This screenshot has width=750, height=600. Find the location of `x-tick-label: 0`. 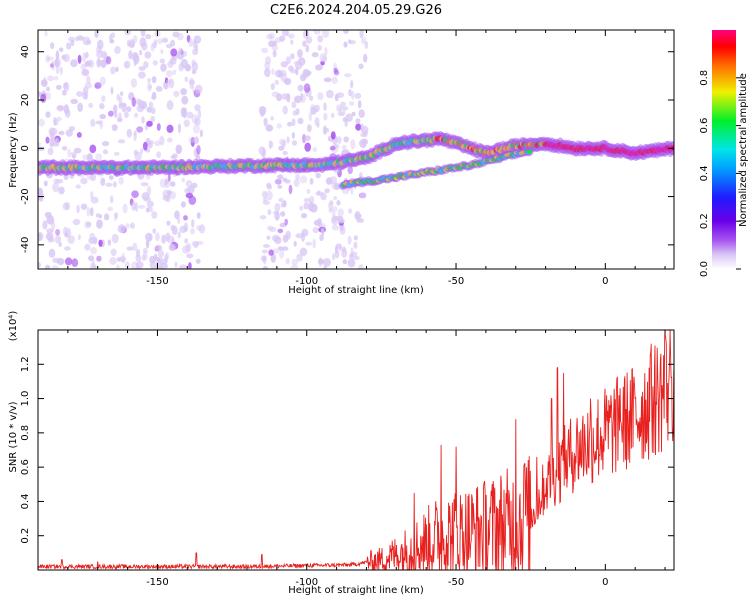

x-tick-label: 0 is located at coordinates (605, 281).